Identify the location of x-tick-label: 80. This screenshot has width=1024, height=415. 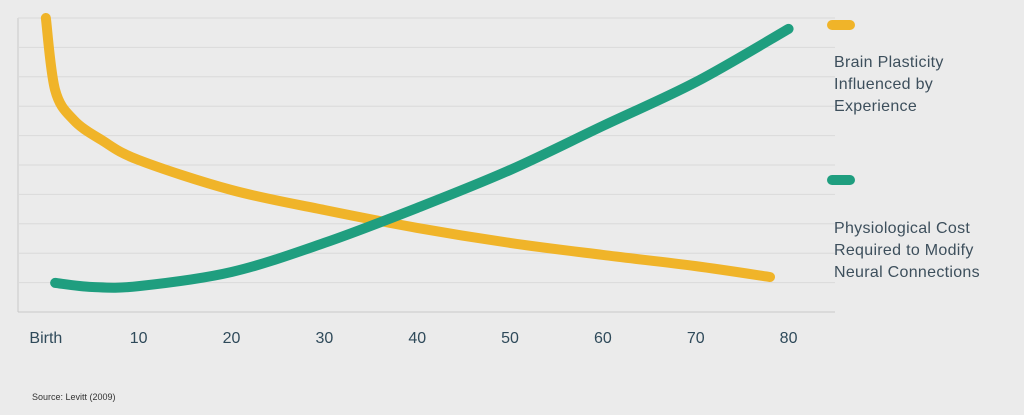
(789, 338).